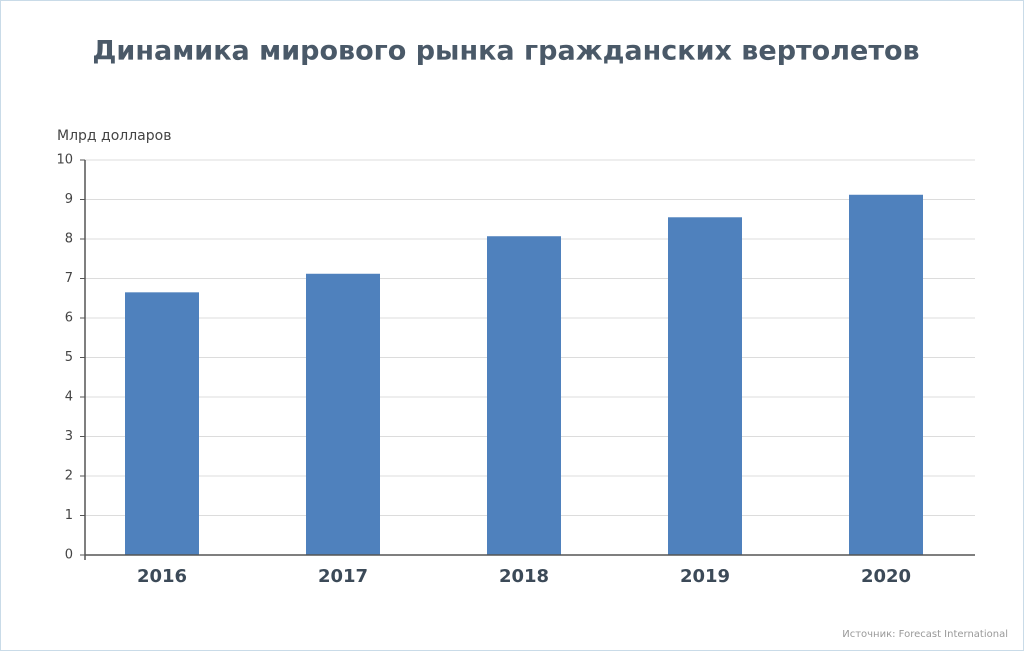 This screenshot has height=651, width=1024. What do you see at coordinates (524, 576) in the screenshot?
I see `x-tick-label: 2018` at bounding box center [524, 576].